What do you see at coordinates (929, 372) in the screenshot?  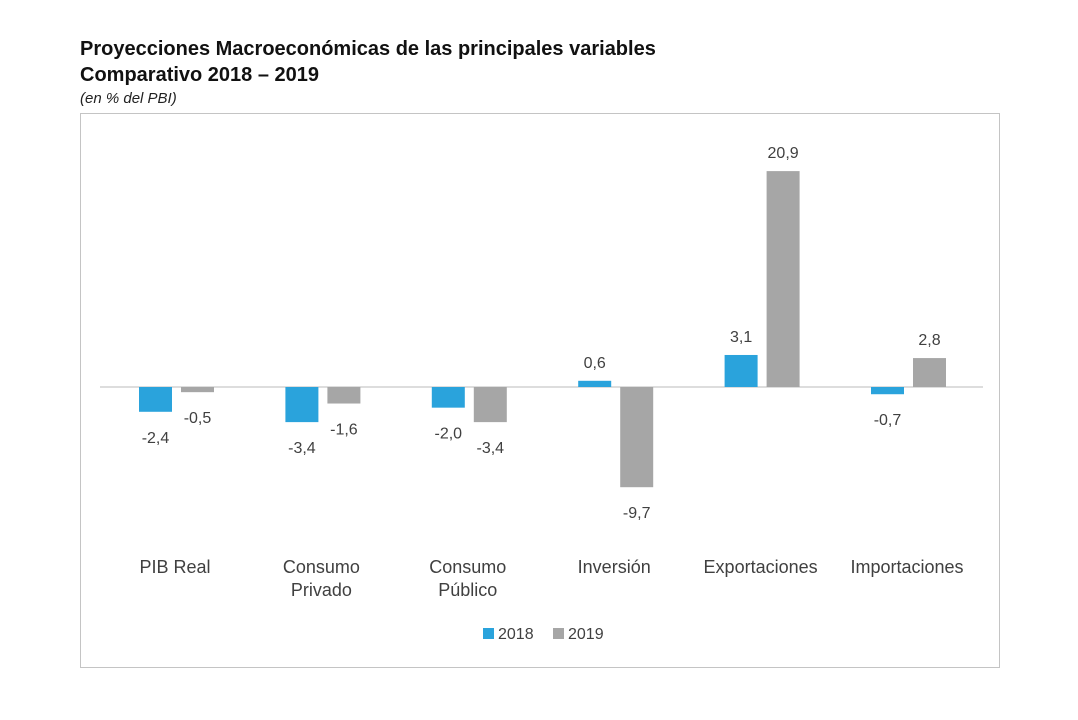 I see `bar-2019-importaciones` at bounding box center [929, 372].